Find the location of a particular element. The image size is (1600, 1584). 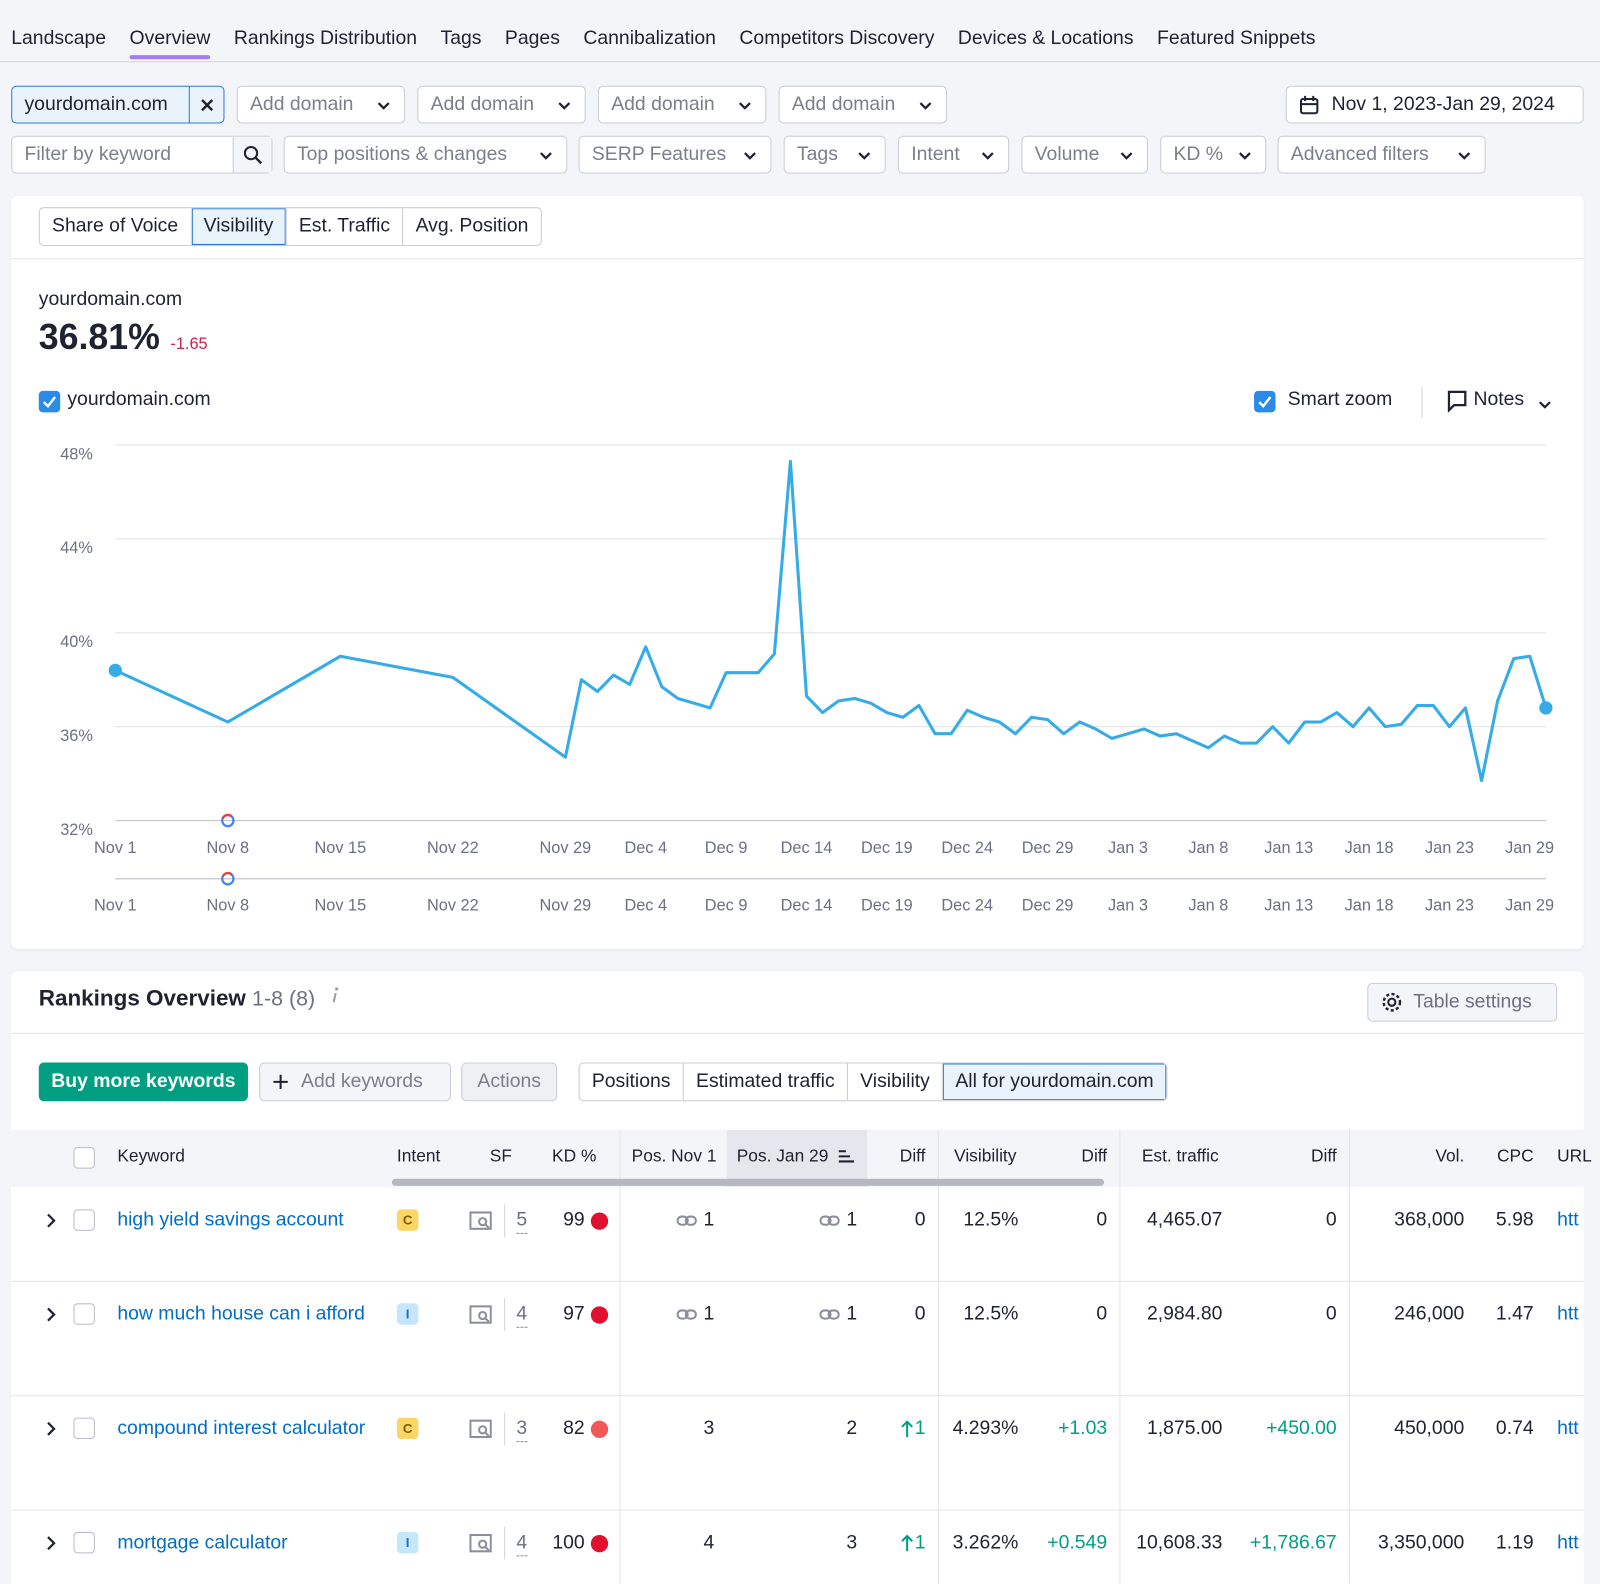

navigator-tick-label: Nov 15 is located at coordinates (341, 905).